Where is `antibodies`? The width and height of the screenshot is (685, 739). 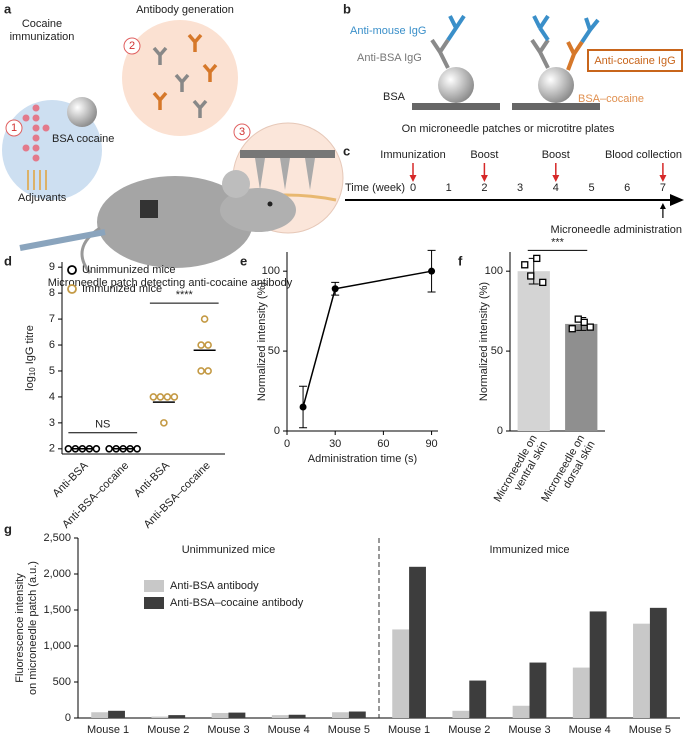
antibodies is located at coordinates (185, 75).